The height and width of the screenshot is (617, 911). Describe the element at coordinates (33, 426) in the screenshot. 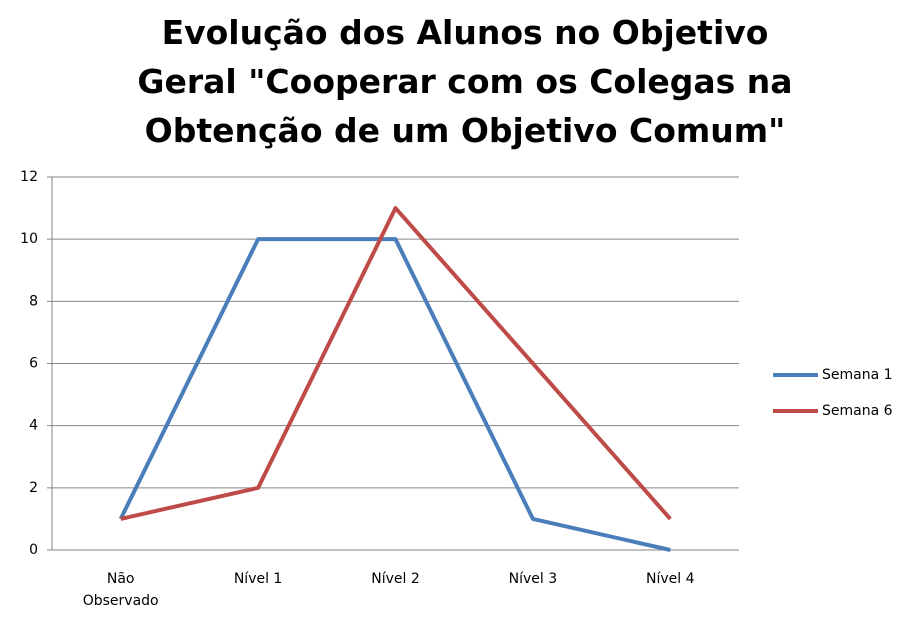

I see `y-tick-label: 4` at that location.